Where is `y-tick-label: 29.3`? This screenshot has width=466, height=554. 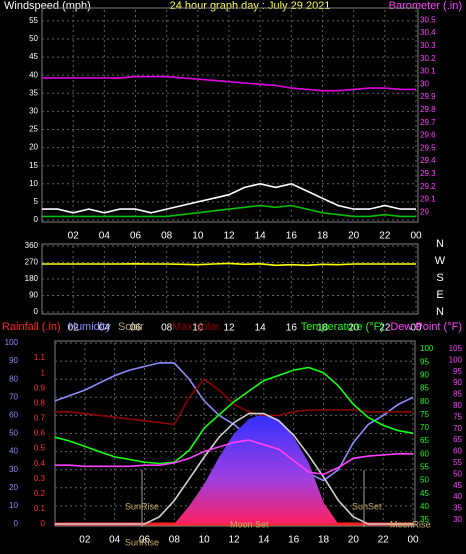
y-tick-label: 29.3 is located at coordinates (428, 173).